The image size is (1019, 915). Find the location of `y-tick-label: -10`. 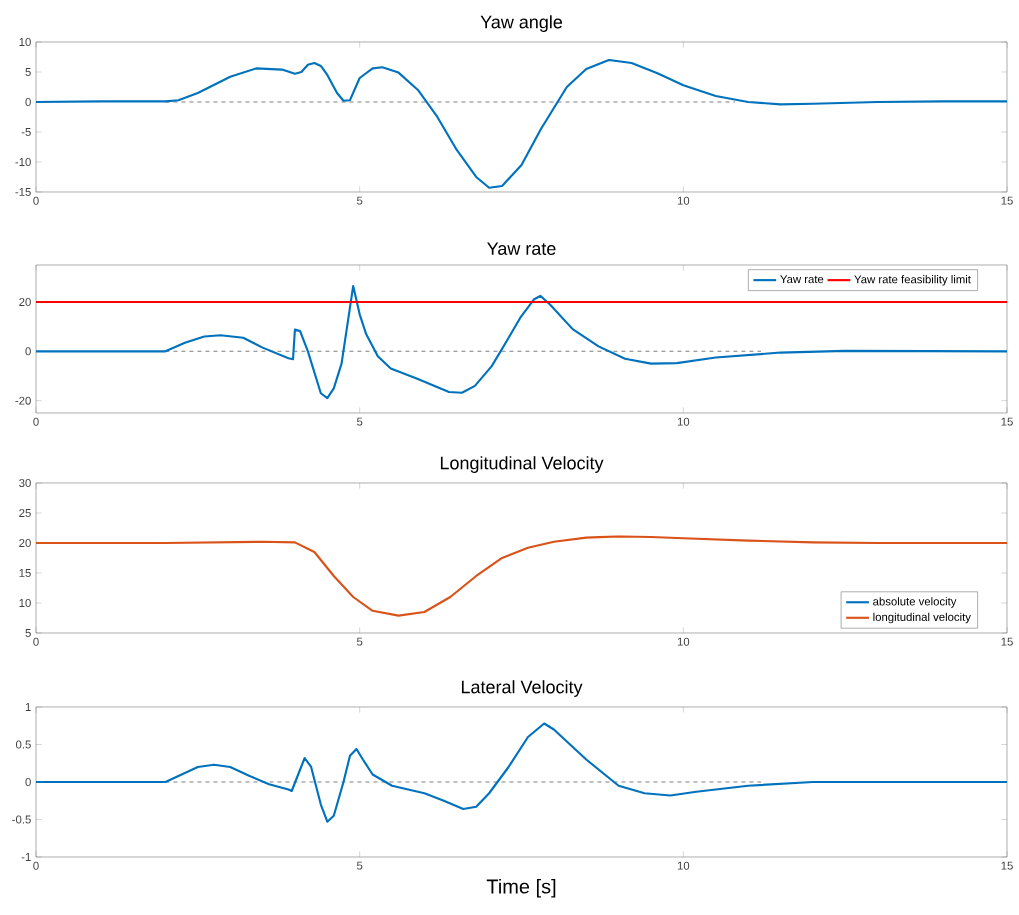

y-tick-label: -10 is located at coordinates (23, 161).